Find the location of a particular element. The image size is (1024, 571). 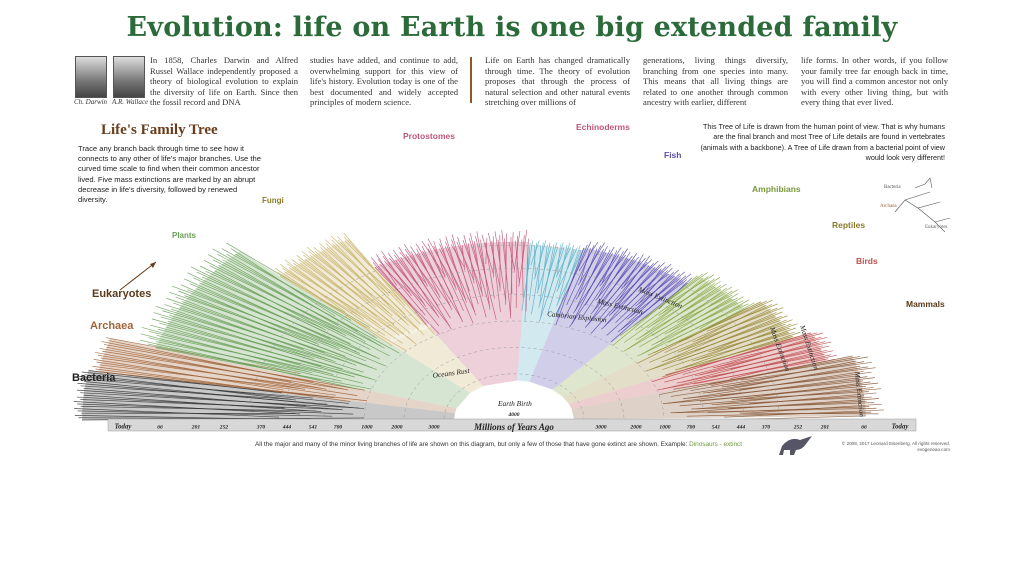

time-tick-right-10: Today is located at coordinates (901, 427).